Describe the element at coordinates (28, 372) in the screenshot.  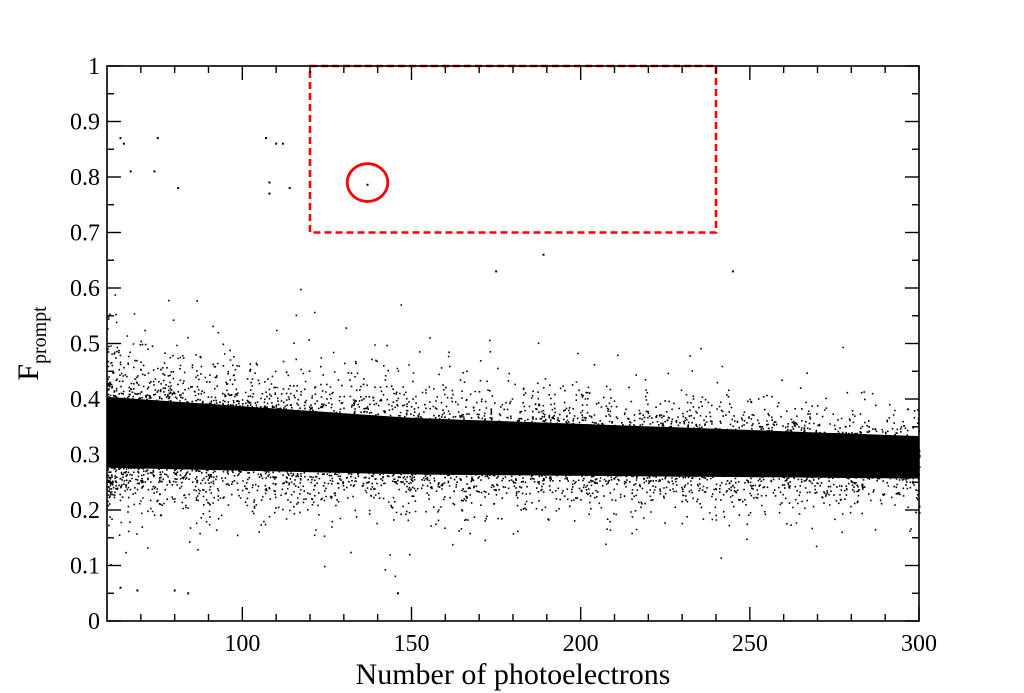
I see `y-axis-title-main: F` at that location.